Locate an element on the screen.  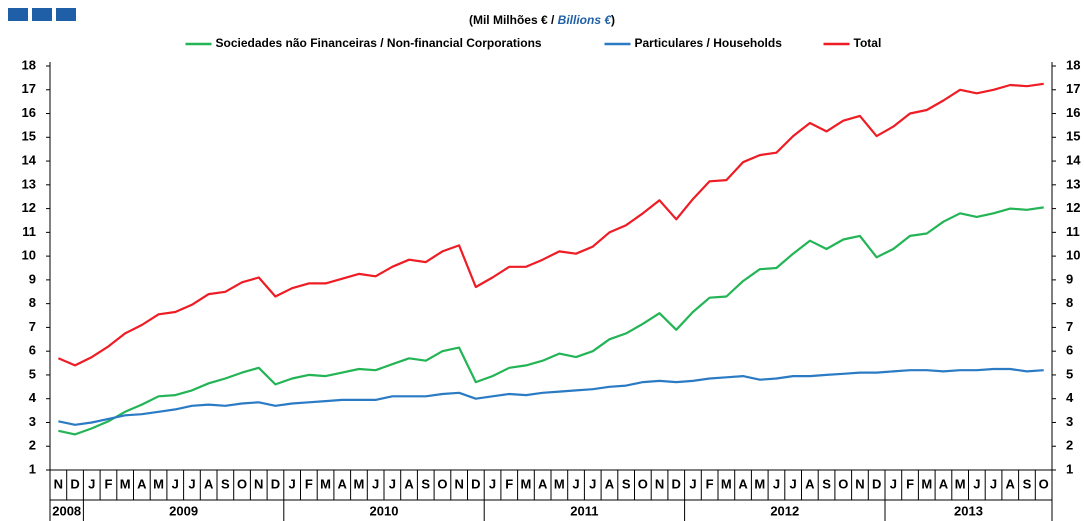
y-tick-label: 5 is located at coordinates (32, 373).